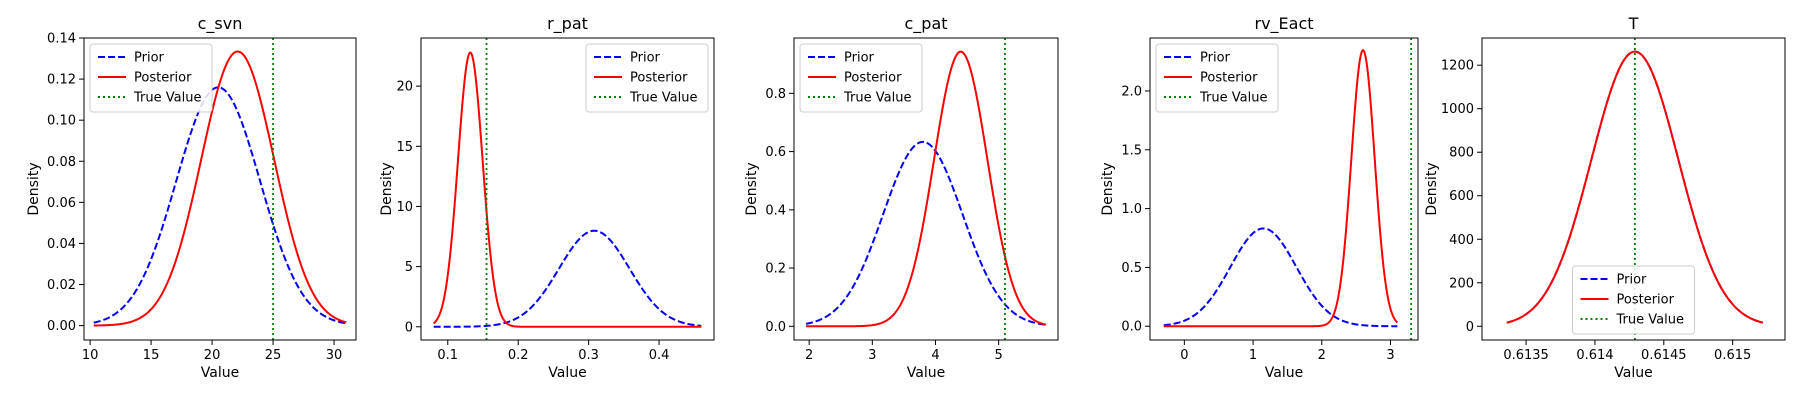 The width and height of the screenshot is (1800, 400). I want to click on y-tick-label: 20, so click(404, 87).